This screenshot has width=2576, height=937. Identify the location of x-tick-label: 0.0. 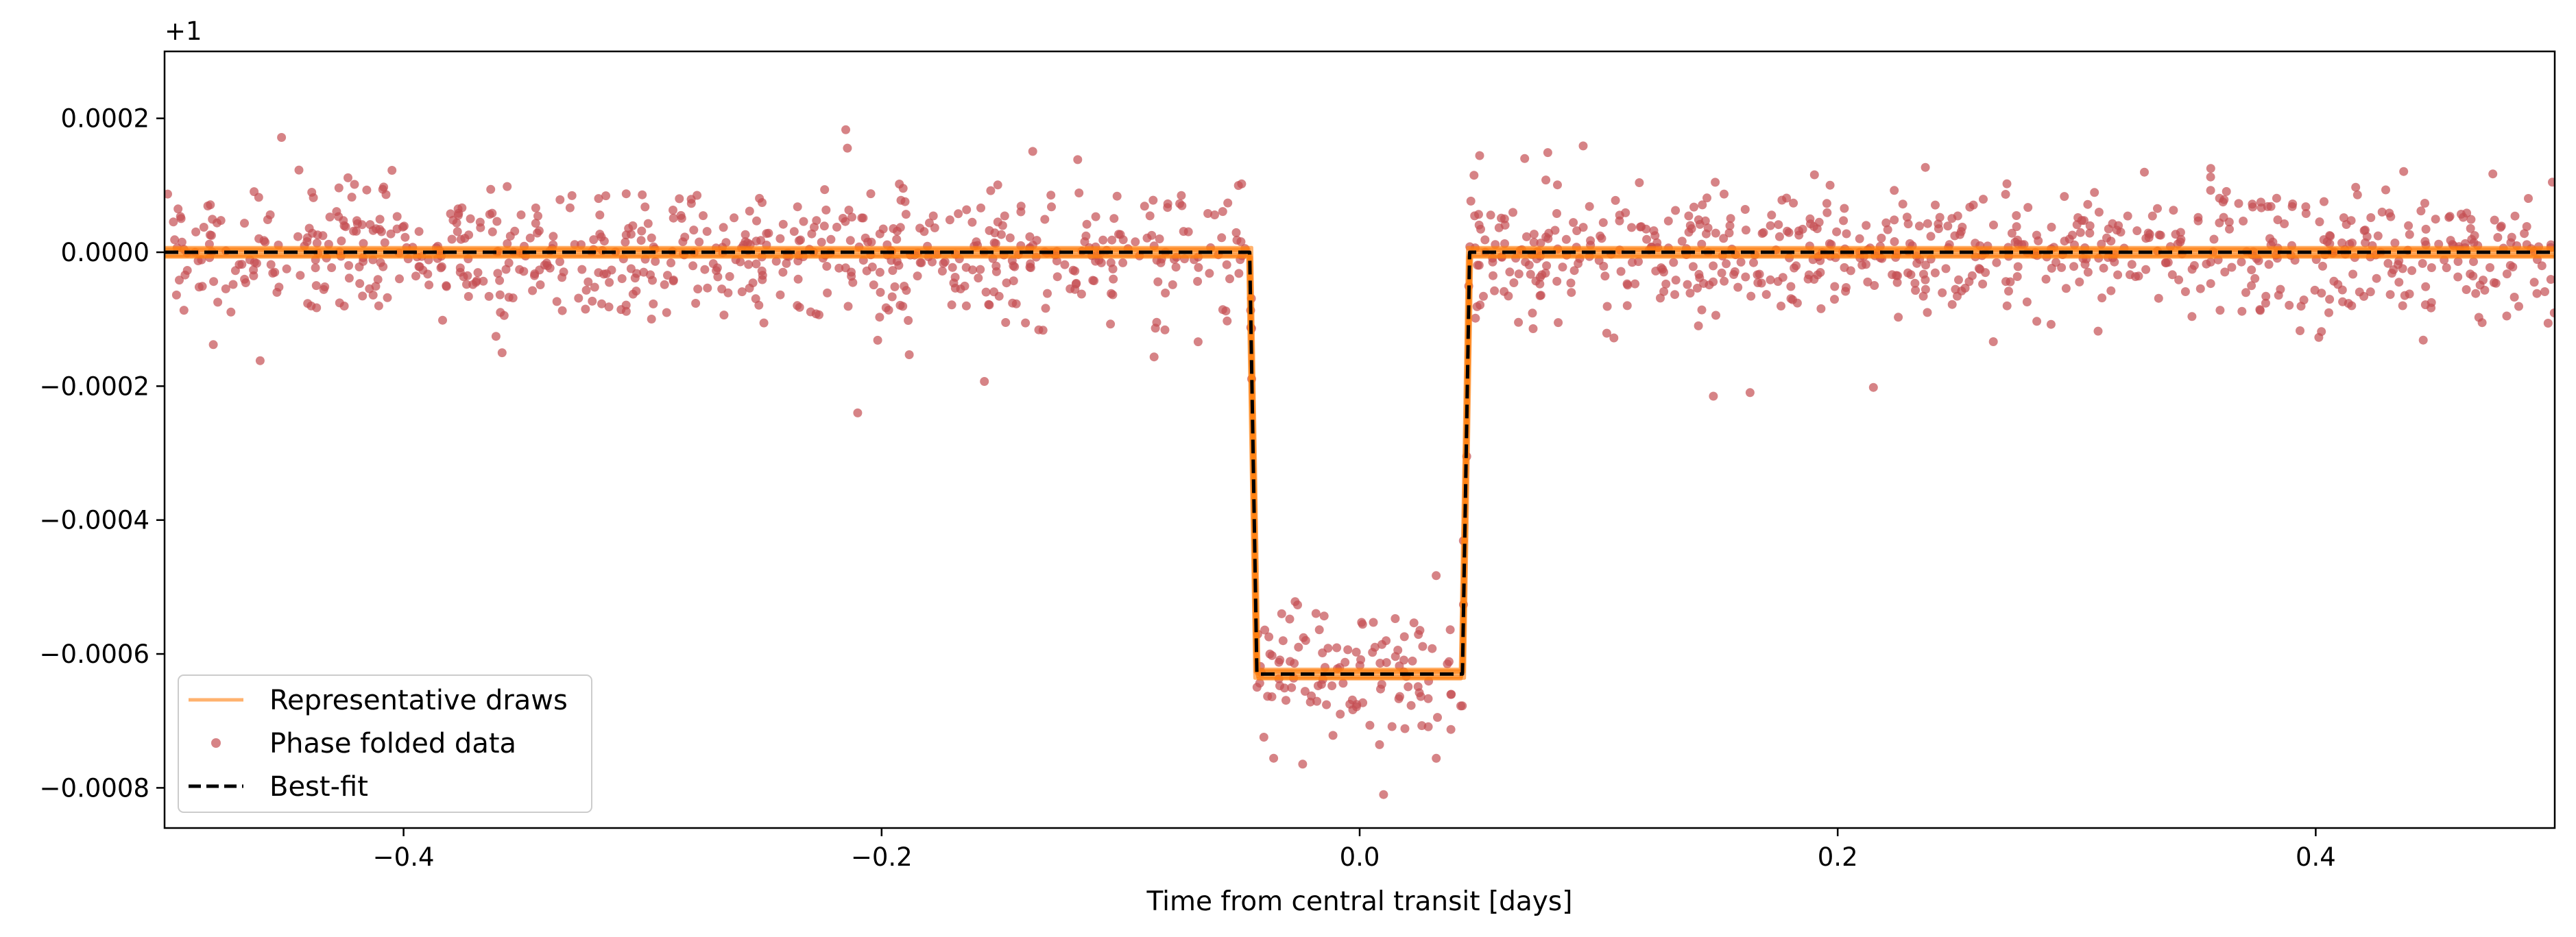
(1360, 857).